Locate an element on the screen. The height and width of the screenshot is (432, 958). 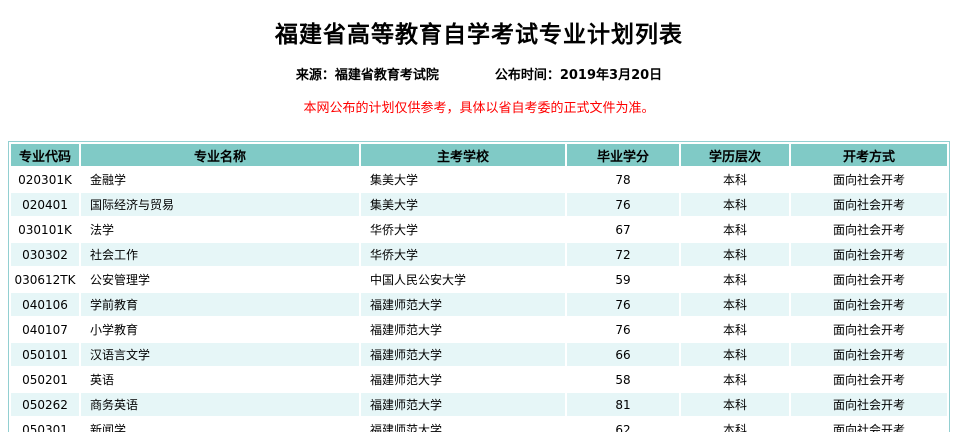
column-header-credits: 毕业学分 is located at coordinates (623, 155).